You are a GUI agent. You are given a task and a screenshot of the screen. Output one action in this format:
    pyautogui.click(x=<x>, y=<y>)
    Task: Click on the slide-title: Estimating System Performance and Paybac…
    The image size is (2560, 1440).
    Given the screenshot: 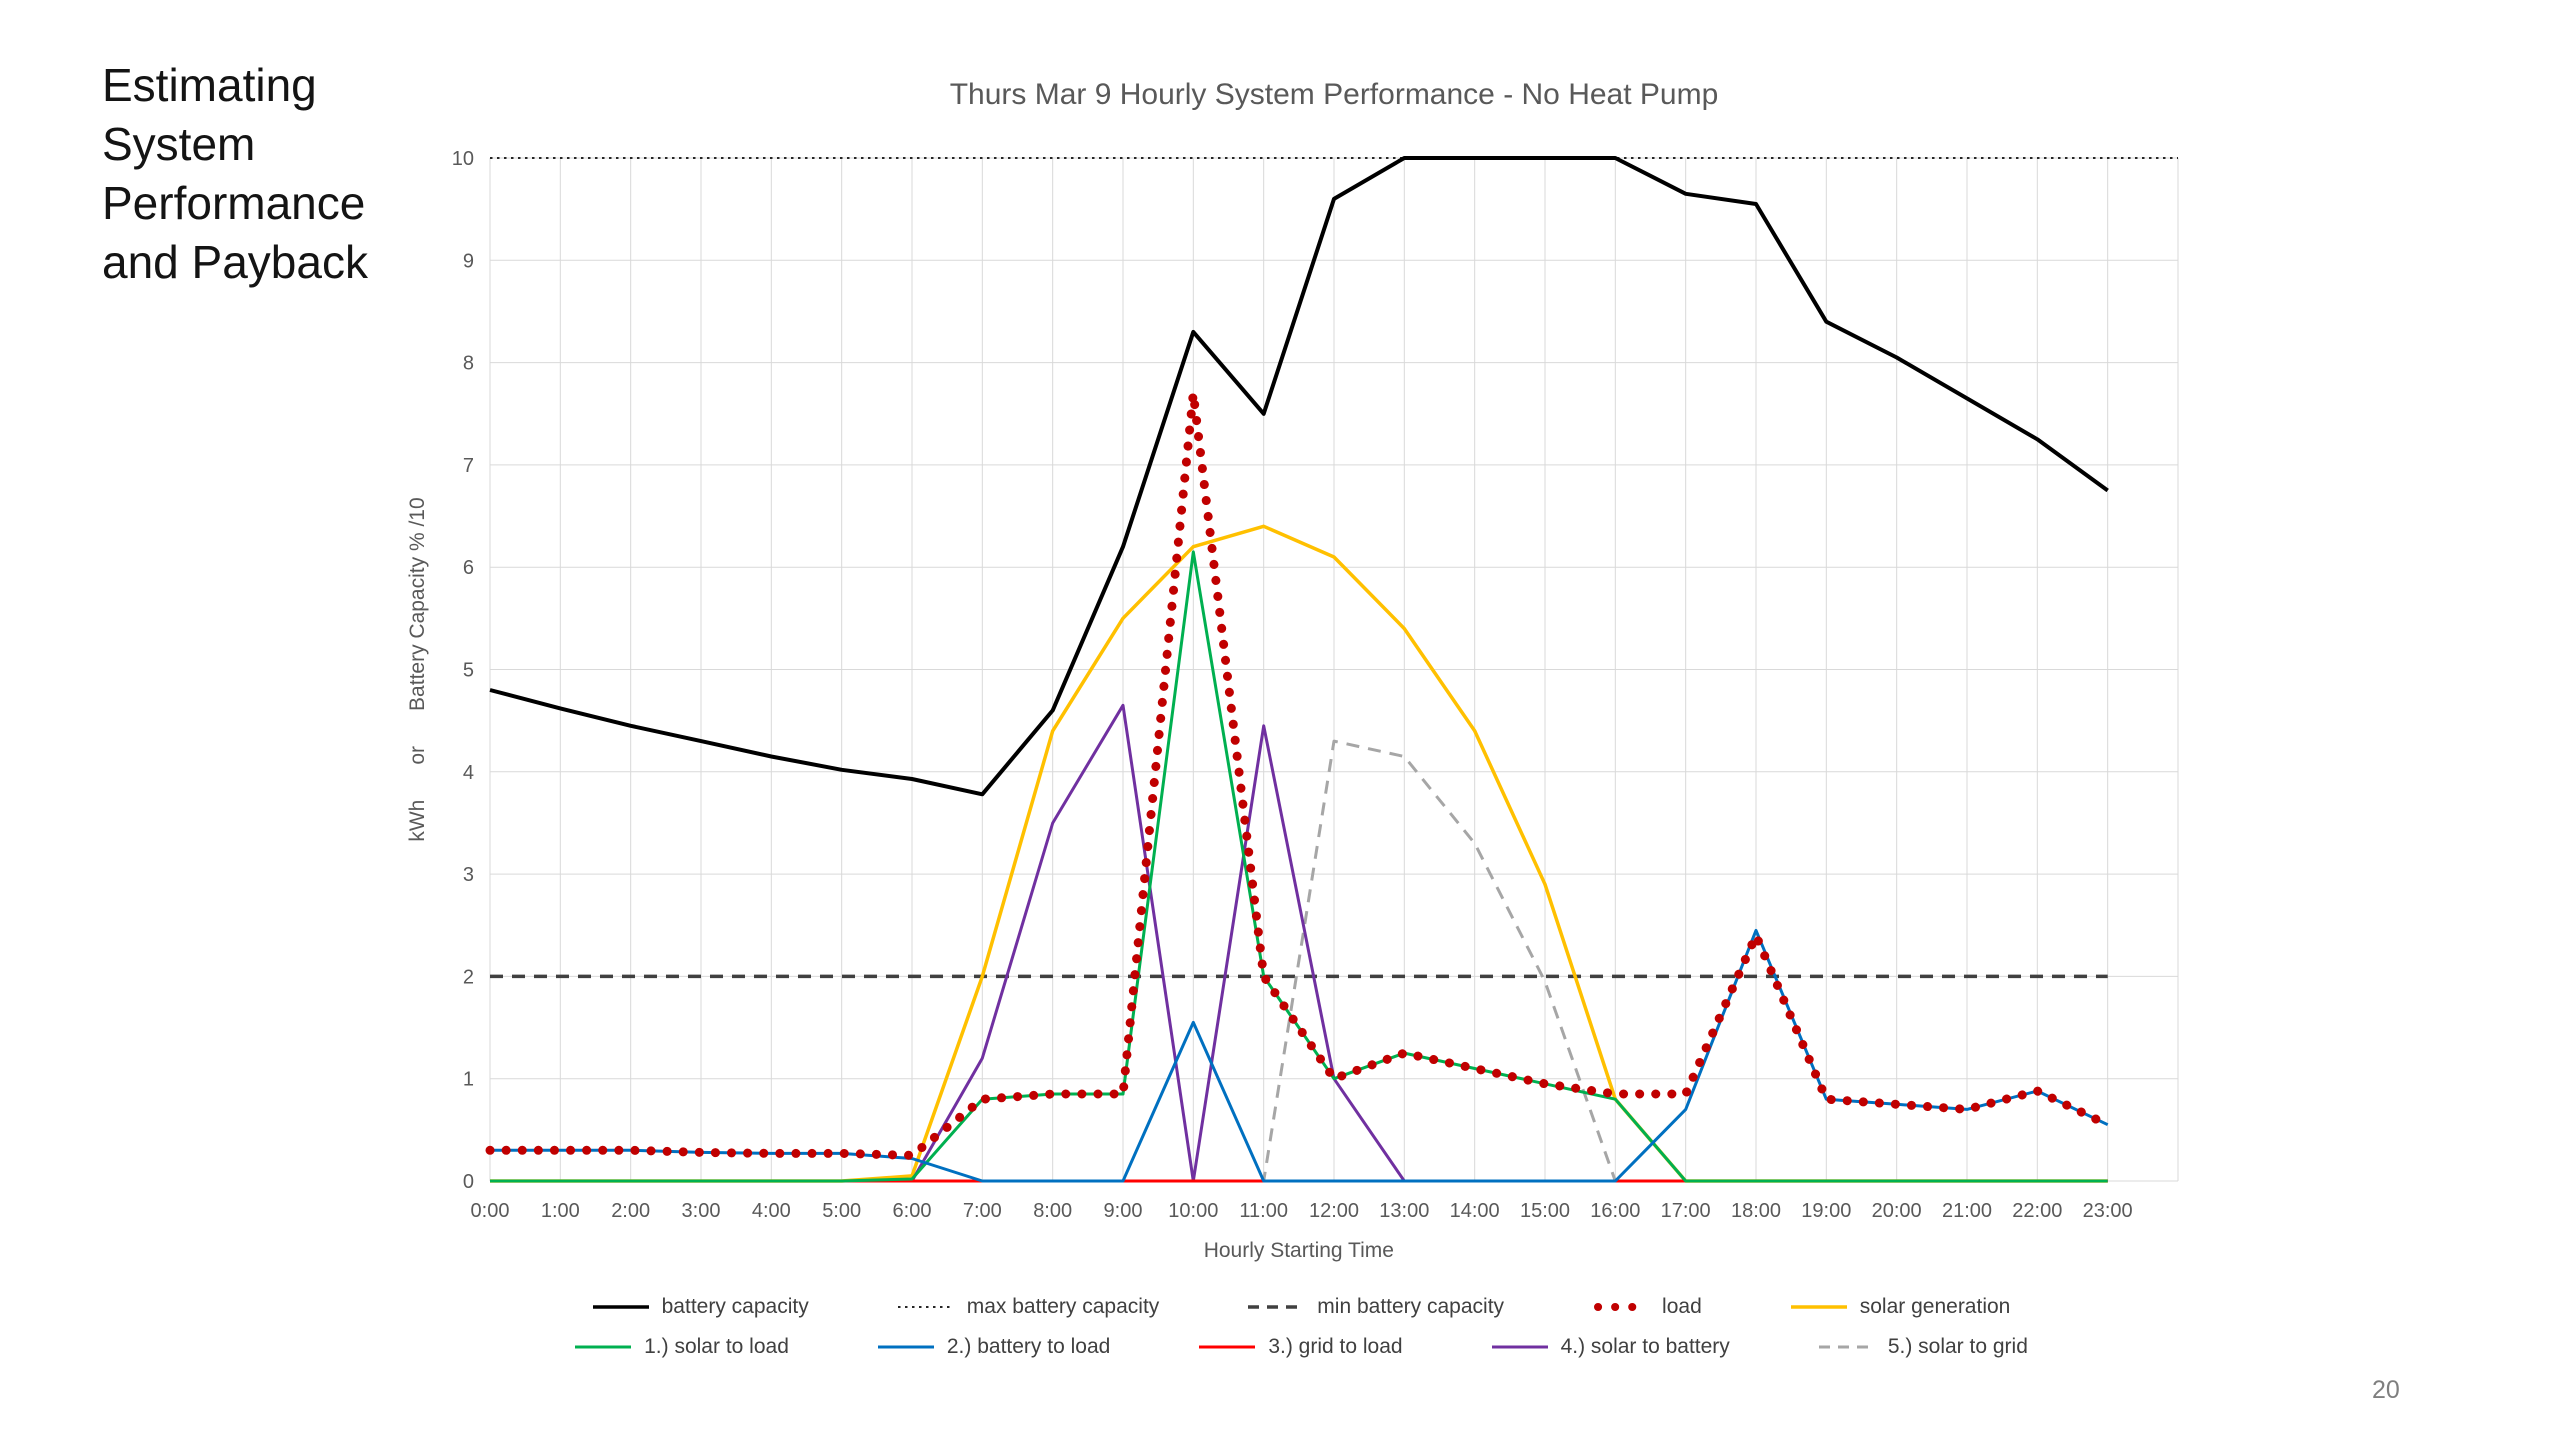 What is the action you would take?
    pyautogui.click(x=235, y=174)
    